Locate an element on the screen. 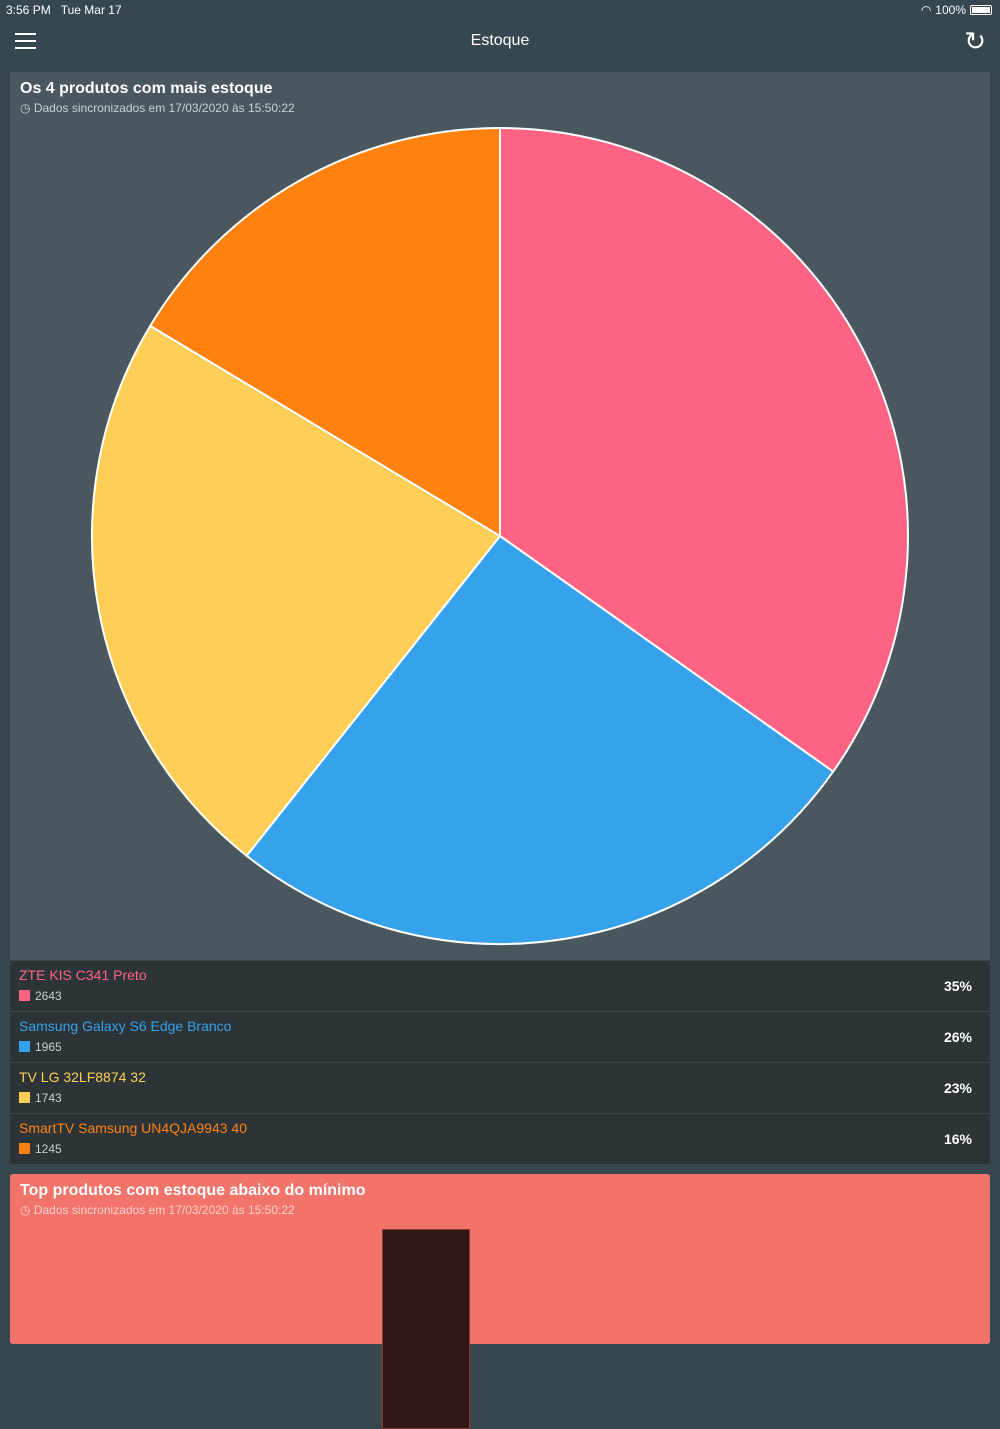 Image resolution: width=1000 pixels, height=1429 pixels. product-name: Samsung Galaxy S6 Edge Branco is located at coordinates (125, 1026).